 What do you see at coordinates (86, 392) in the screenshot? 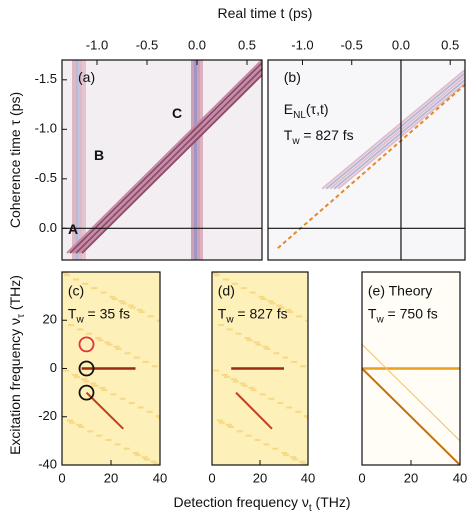
I see `circle-marker` at bounding box center [86, 392].